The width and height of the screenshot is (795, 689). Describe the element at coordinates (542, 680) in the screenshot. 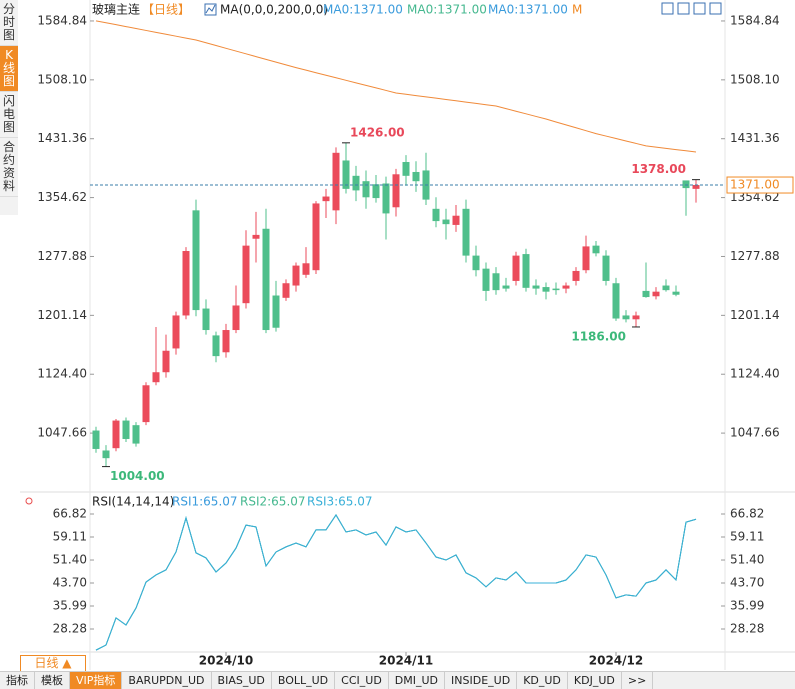

I see `tab: KD_UD` at that location.